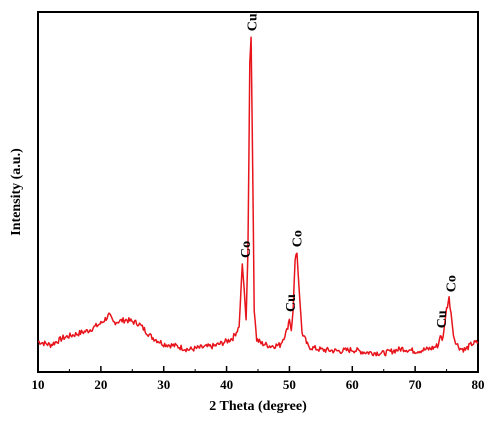  What do you see at coordinates (226, 384) in the screenshot?
I see `x-tick-label: 40` at bounding box center [226, 384].